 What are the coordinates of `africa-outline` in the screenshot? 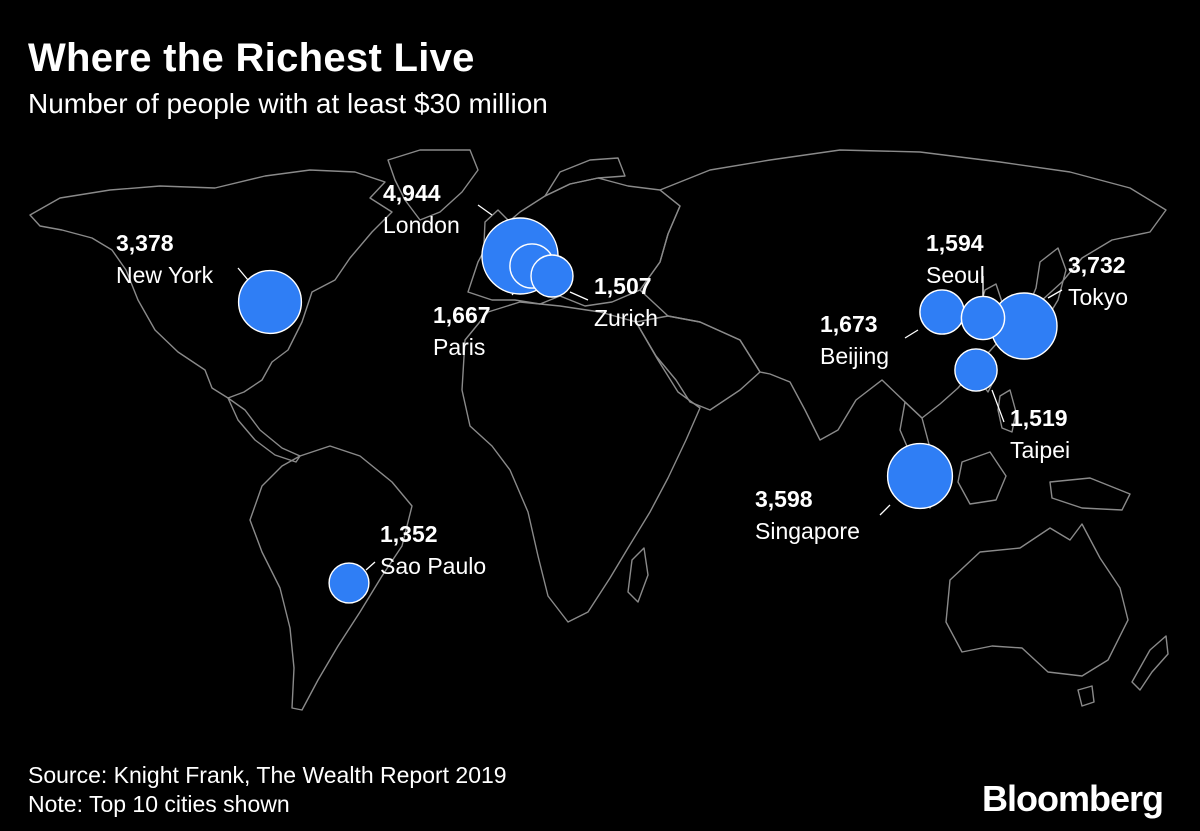 It's located at (581, 462).